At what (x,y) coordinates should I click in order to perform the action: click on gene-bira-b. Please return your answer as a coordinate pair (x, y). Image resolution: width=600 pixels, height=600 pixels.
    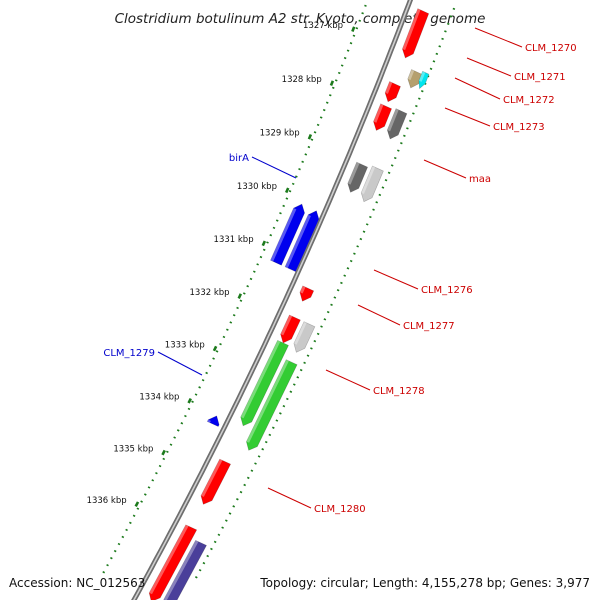
    Looking at the image, I should click on (302, 241).